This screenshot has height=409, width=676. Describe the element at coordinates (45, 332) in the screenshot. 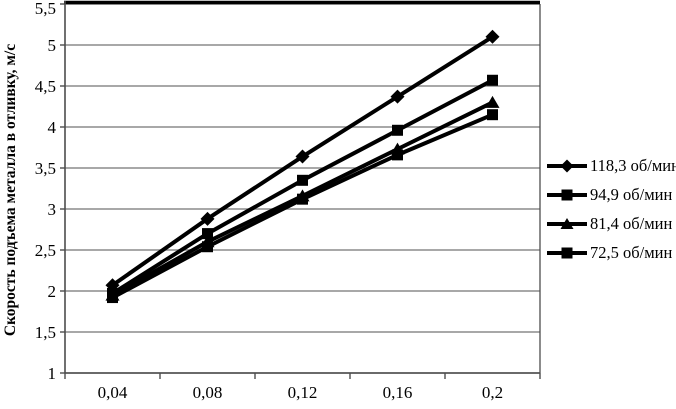

I see `y-tick-label: 1,5` at that location.